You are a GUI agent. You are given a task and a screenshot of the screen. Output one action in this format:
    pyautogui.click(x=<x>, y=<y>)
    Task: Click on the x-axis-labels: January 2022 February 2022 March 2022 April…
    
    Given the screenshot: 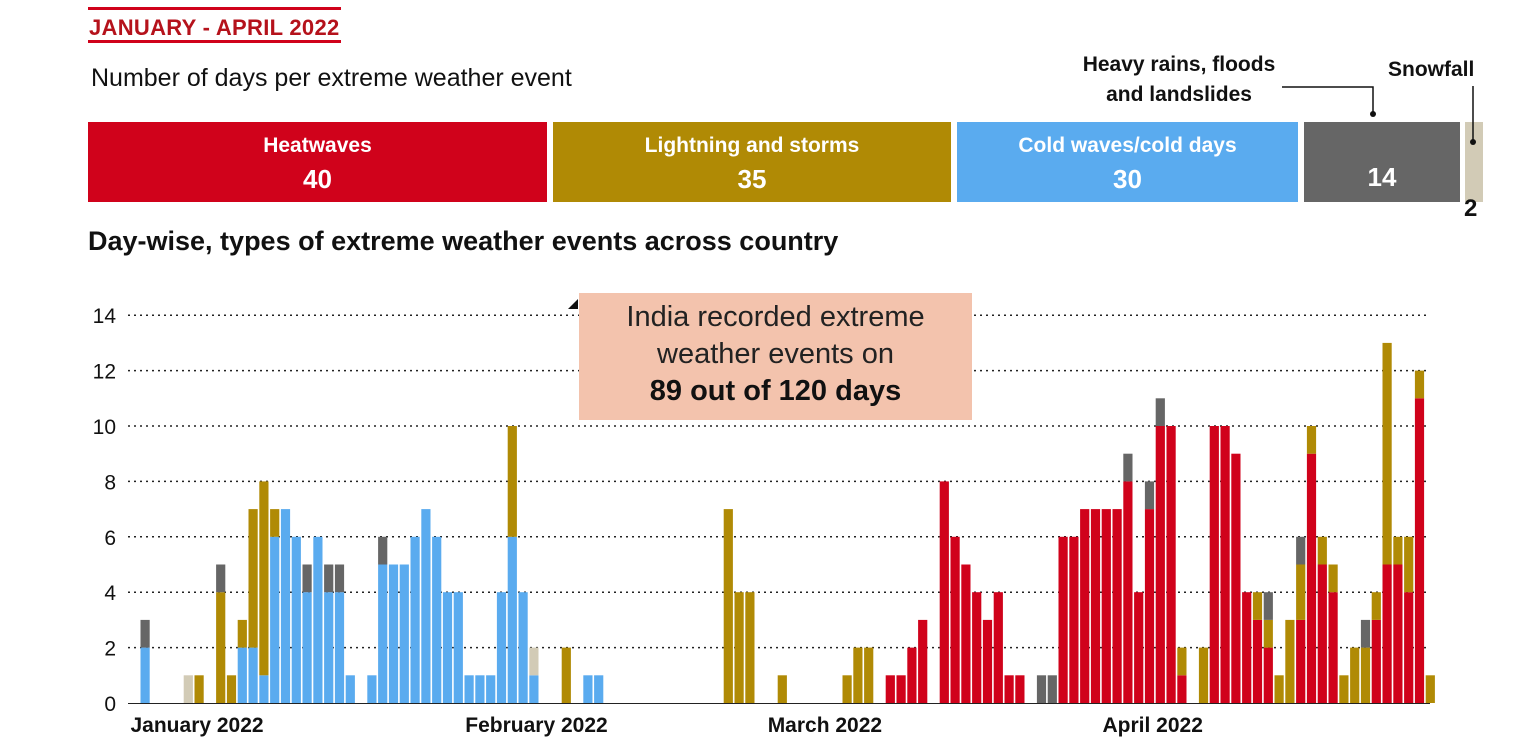 What is the action you would take?
    pyautogui.click(x=667, y=725)
    